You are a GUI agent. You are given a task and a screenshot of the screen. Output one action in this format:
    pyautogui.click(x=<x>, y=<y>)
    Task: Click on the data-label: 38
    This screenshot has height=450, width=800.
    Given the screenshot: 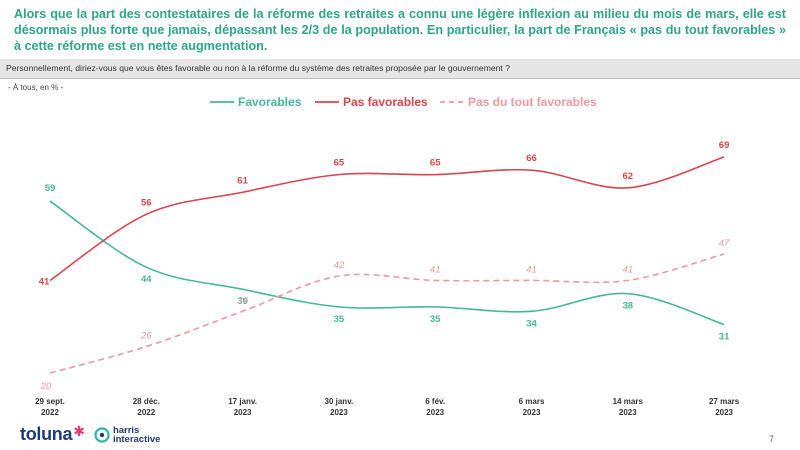 What is the action you would take?
    pyautogui.click(x=628, y=306)
    